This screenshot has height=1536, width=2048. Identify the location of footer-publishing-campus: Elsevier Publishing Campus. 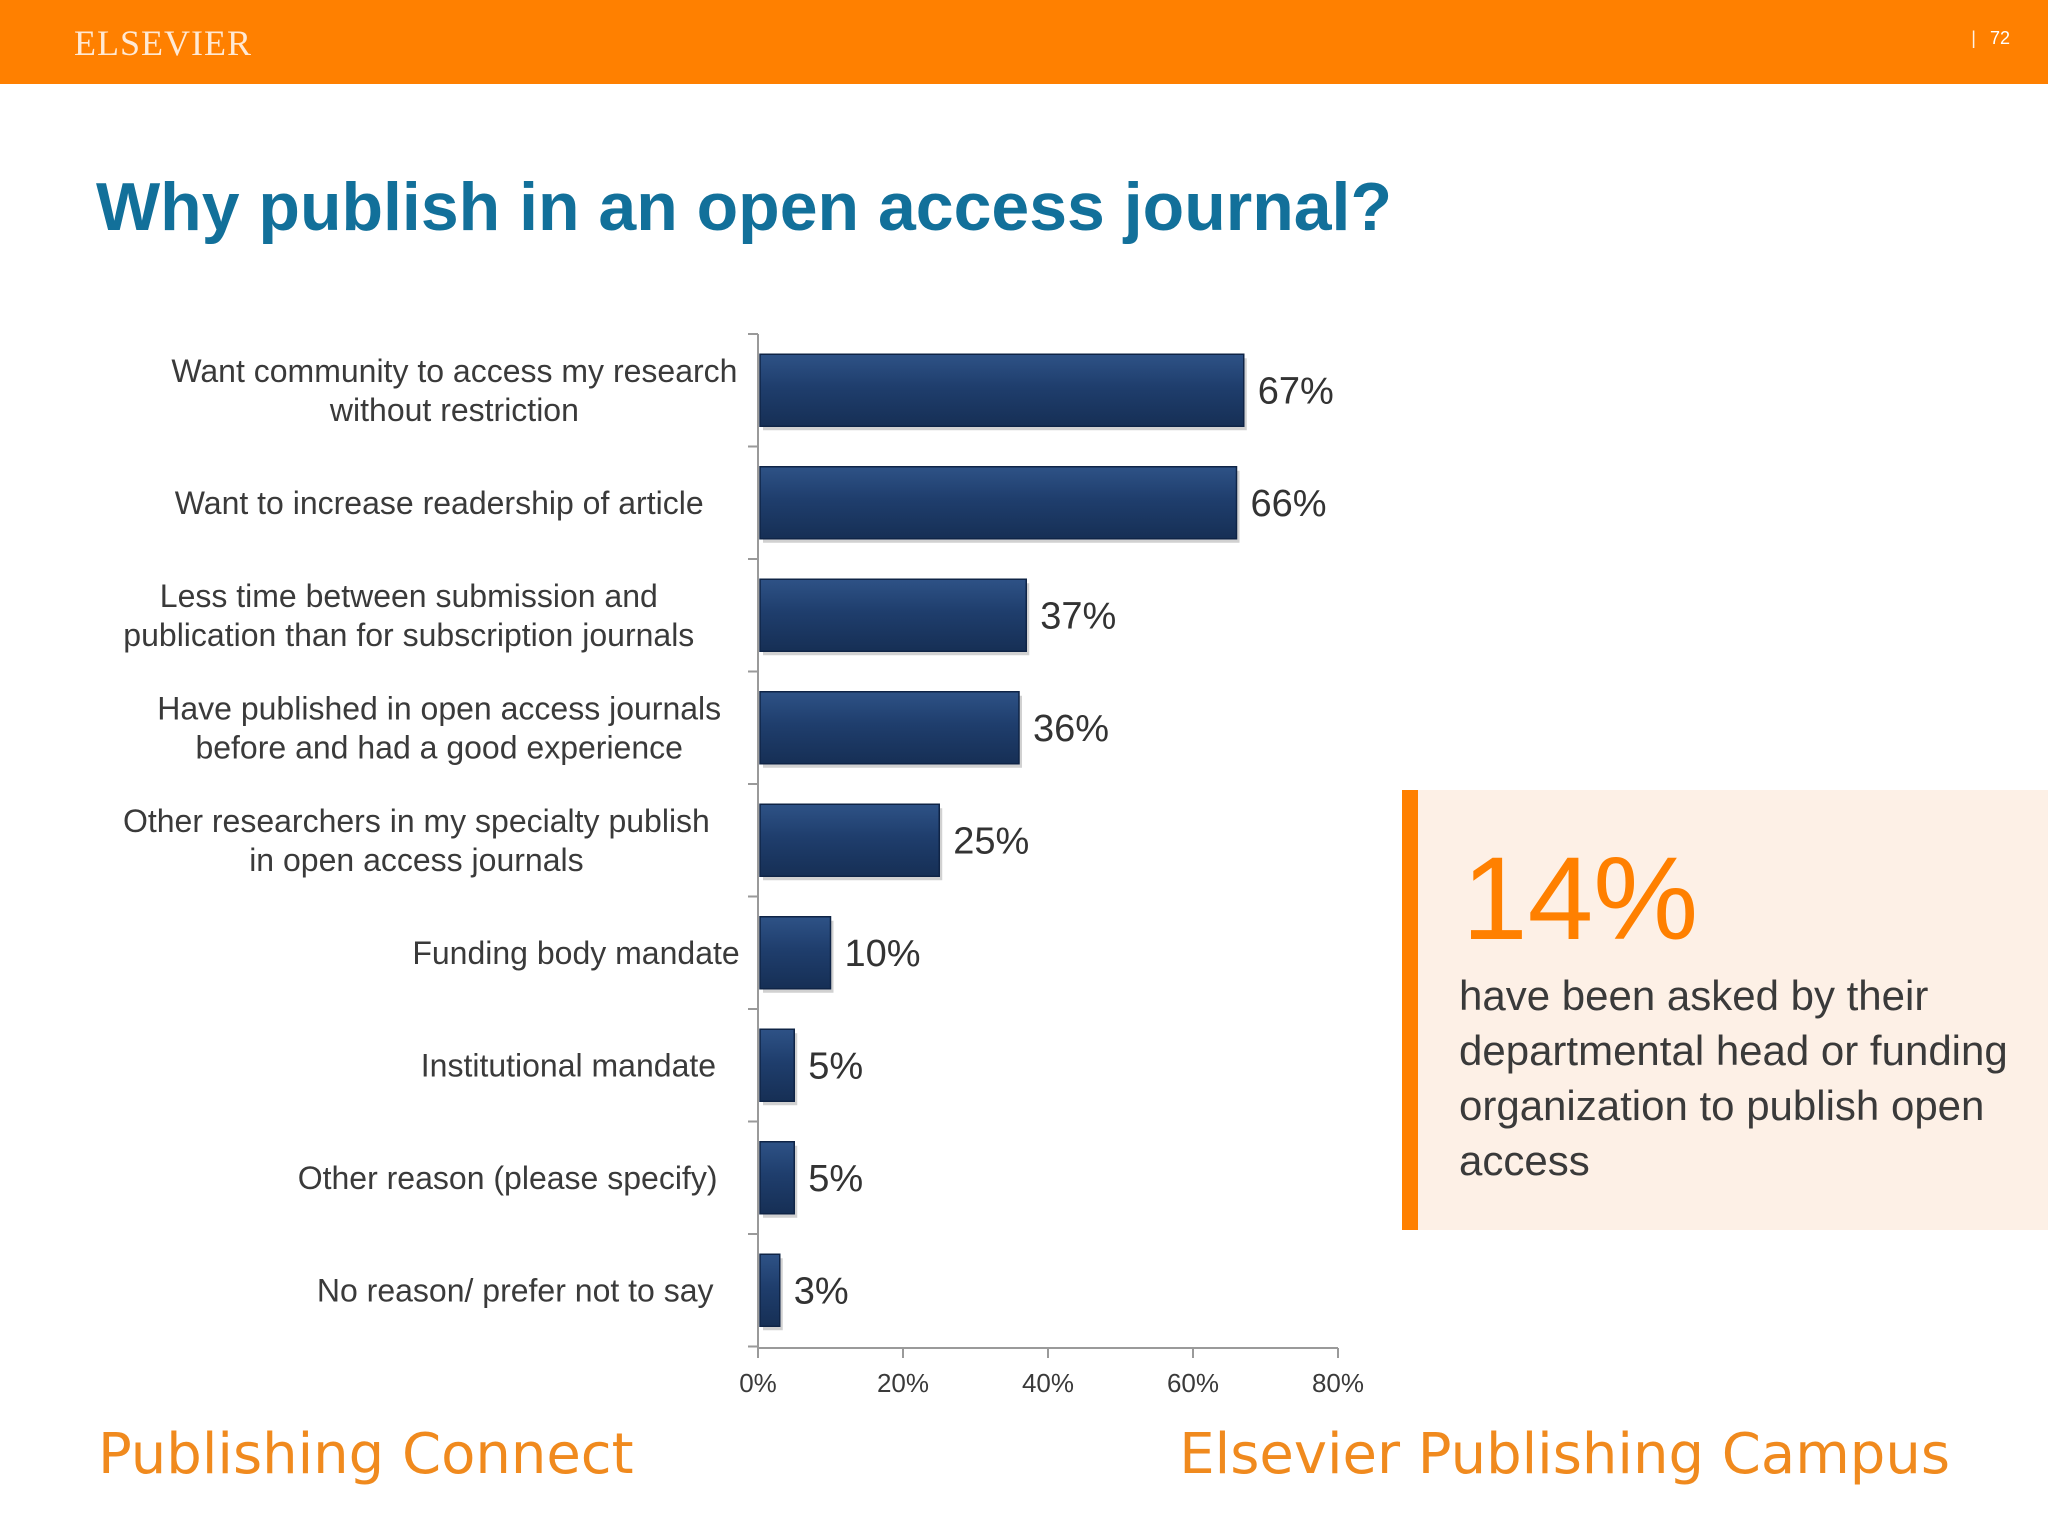
(1564, 1454).